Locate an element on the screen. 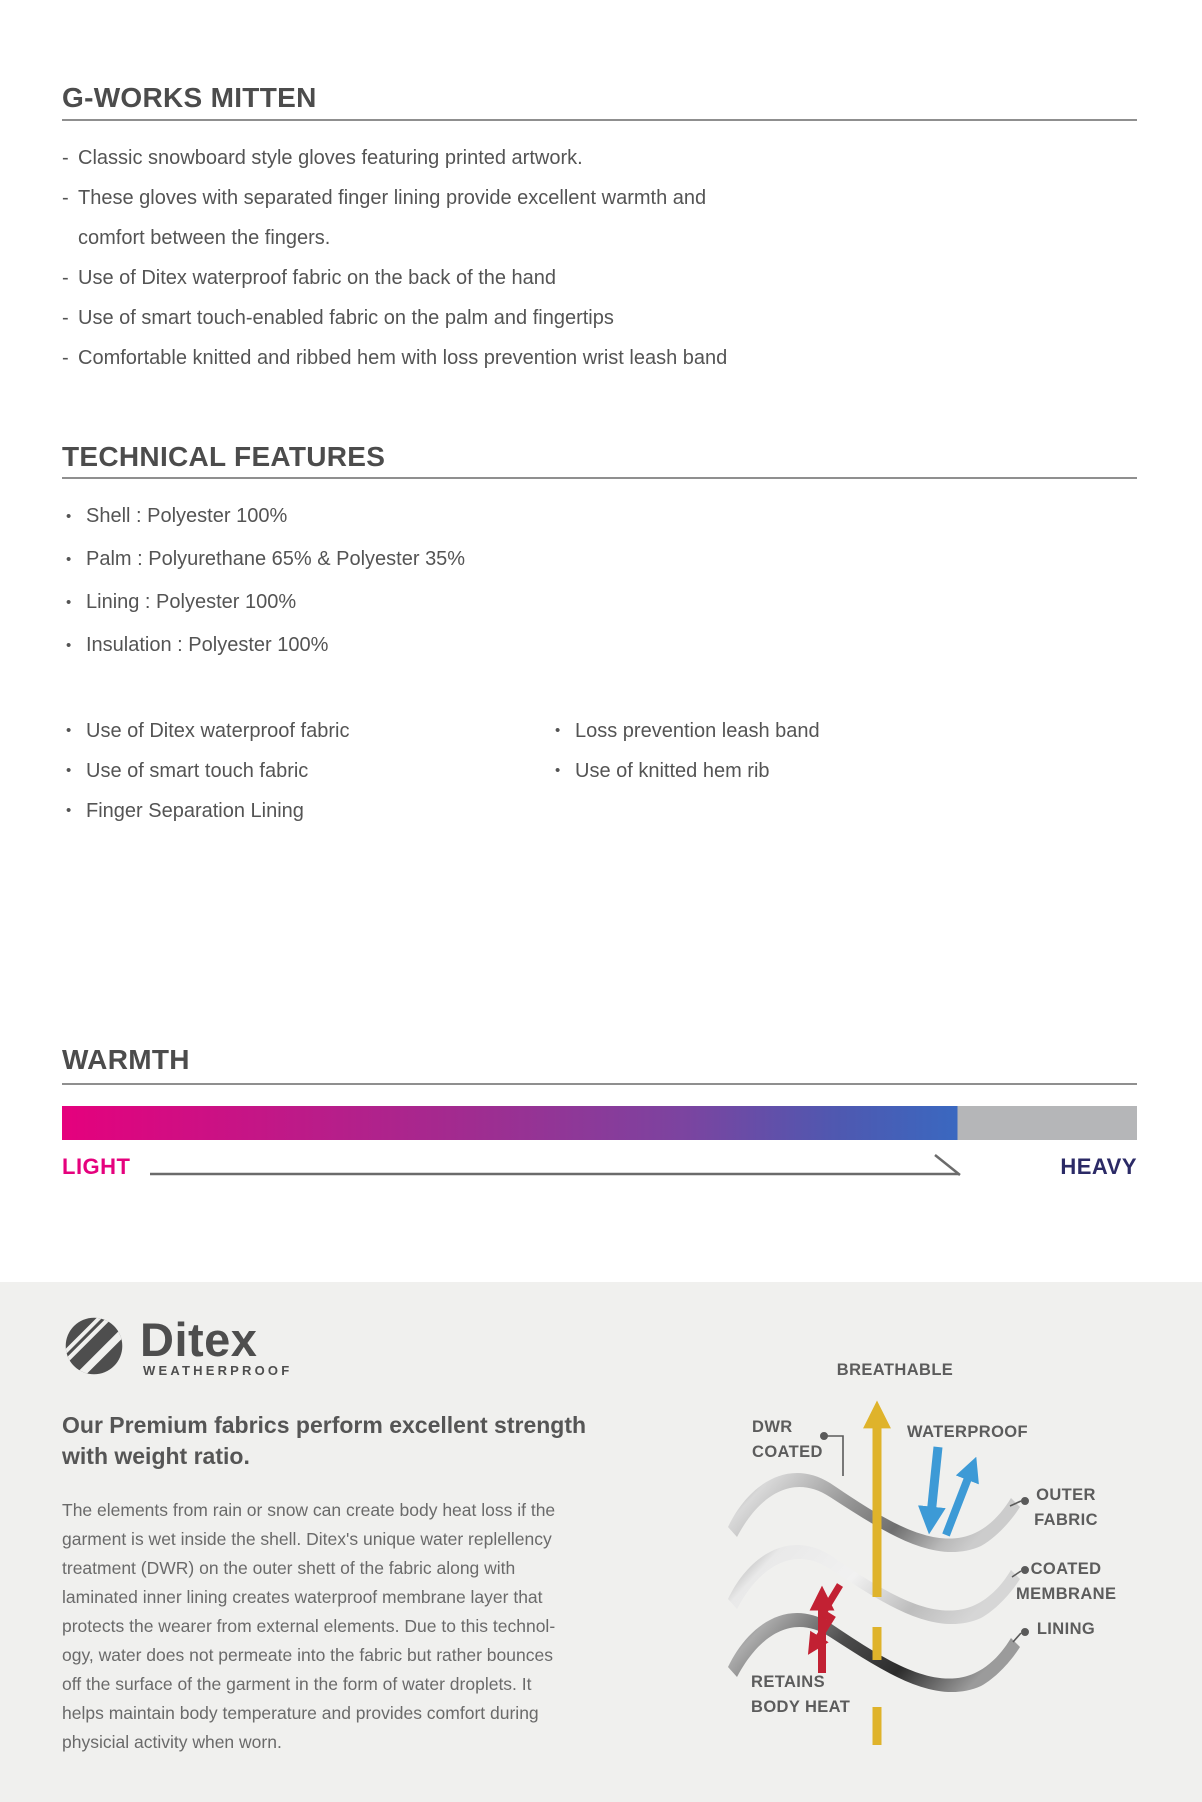 The height and width of the screenshot is (1802, 1202). list-item: • Lining : Polyester 100% is located at coordinates (265, 602).